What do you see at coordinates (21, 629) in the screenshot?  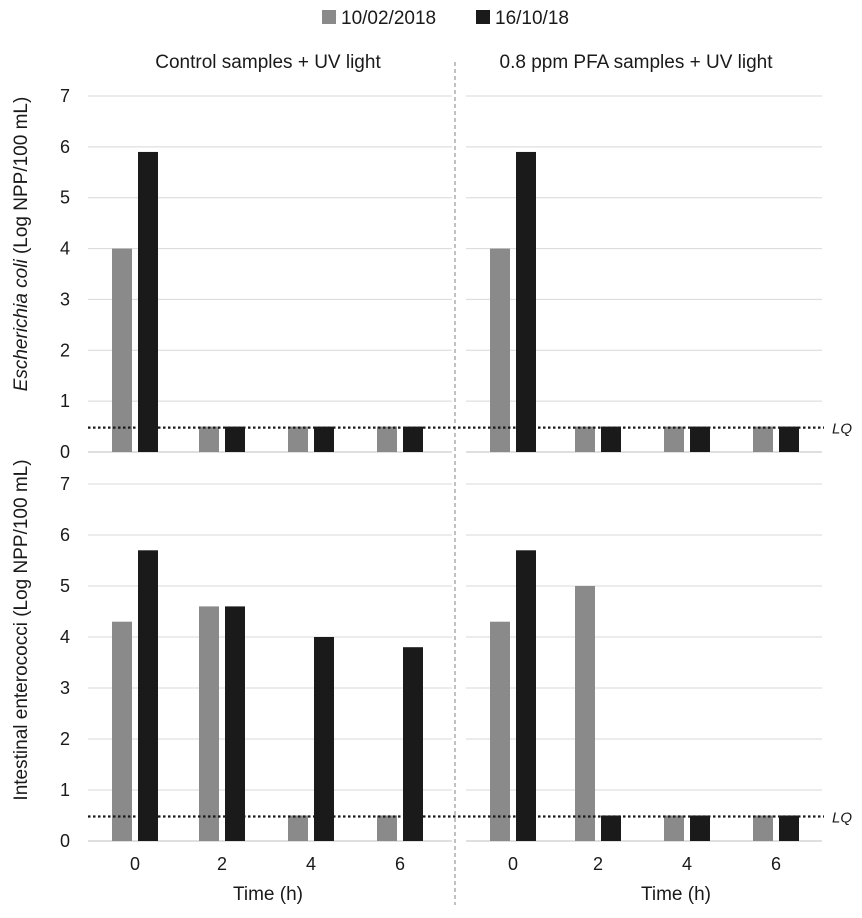 I see `y-axis-title-bottom: Intestinal enterococci (Log NPP/100 mL)` at bounding box center [21, 629].